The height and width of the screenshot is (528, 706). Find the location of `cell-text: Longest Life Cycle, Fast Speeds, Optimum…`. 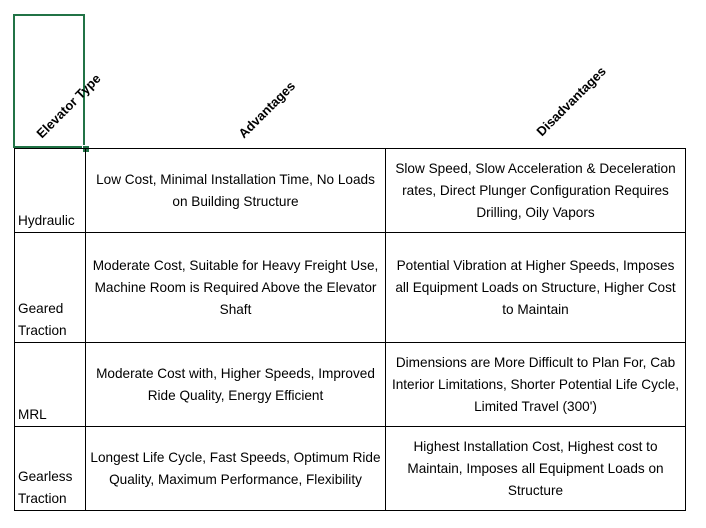

cell-text: Longest Life Cycle, Fast Speeds, Optimum… is located at coordinates (235, 468).